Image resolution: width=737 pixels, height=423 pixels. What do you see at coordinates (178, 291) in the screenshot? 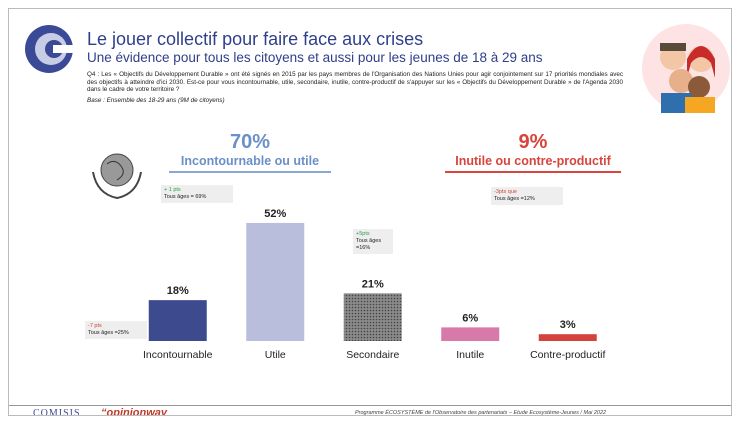
I see `value-label: 18%` at bounding box center [178, 291].